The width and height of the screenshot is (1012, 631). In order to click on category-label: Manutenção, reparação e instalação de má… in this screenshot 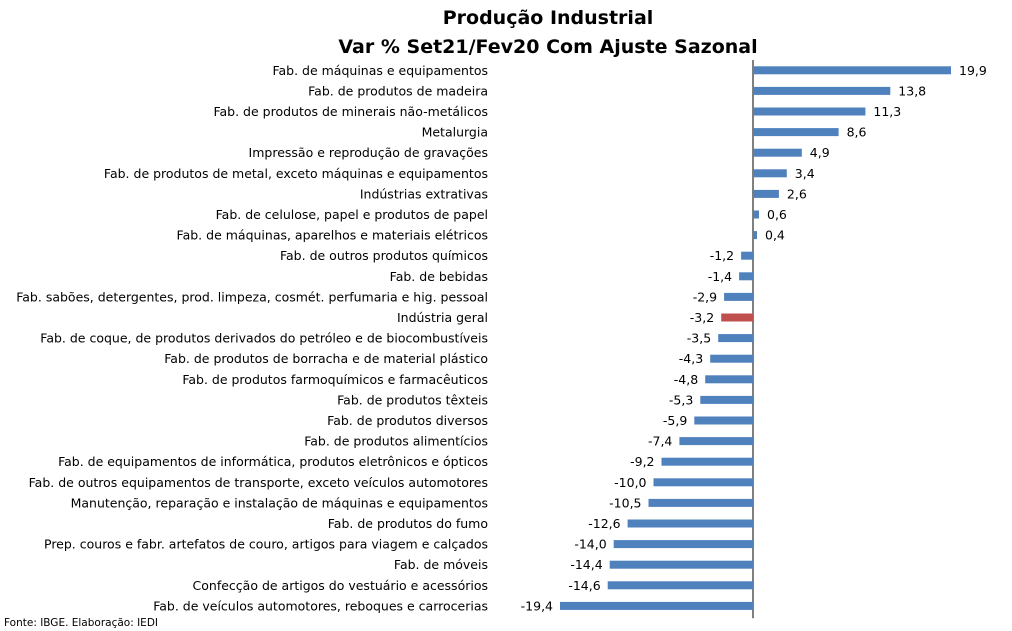, I will do `click(279, 502)`.